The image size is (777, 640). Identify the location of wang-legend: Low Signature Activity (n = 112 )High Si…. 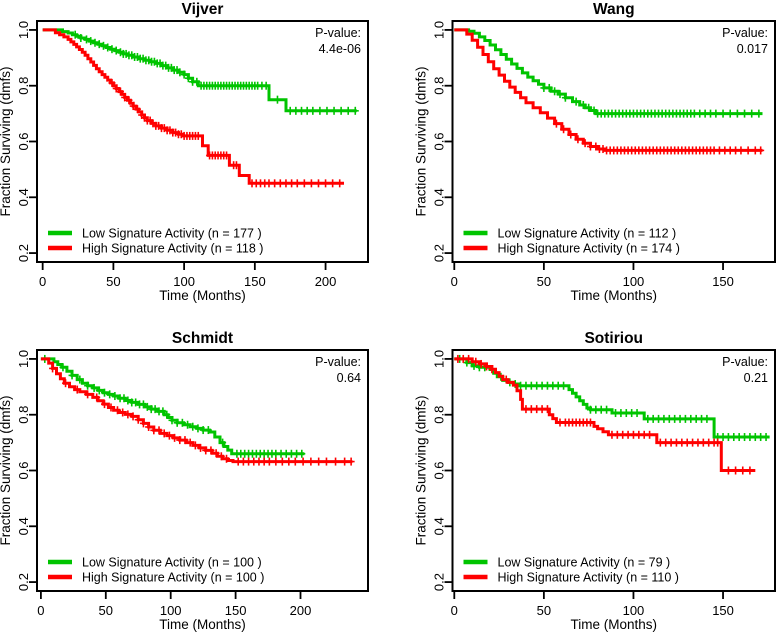
(571, 241).